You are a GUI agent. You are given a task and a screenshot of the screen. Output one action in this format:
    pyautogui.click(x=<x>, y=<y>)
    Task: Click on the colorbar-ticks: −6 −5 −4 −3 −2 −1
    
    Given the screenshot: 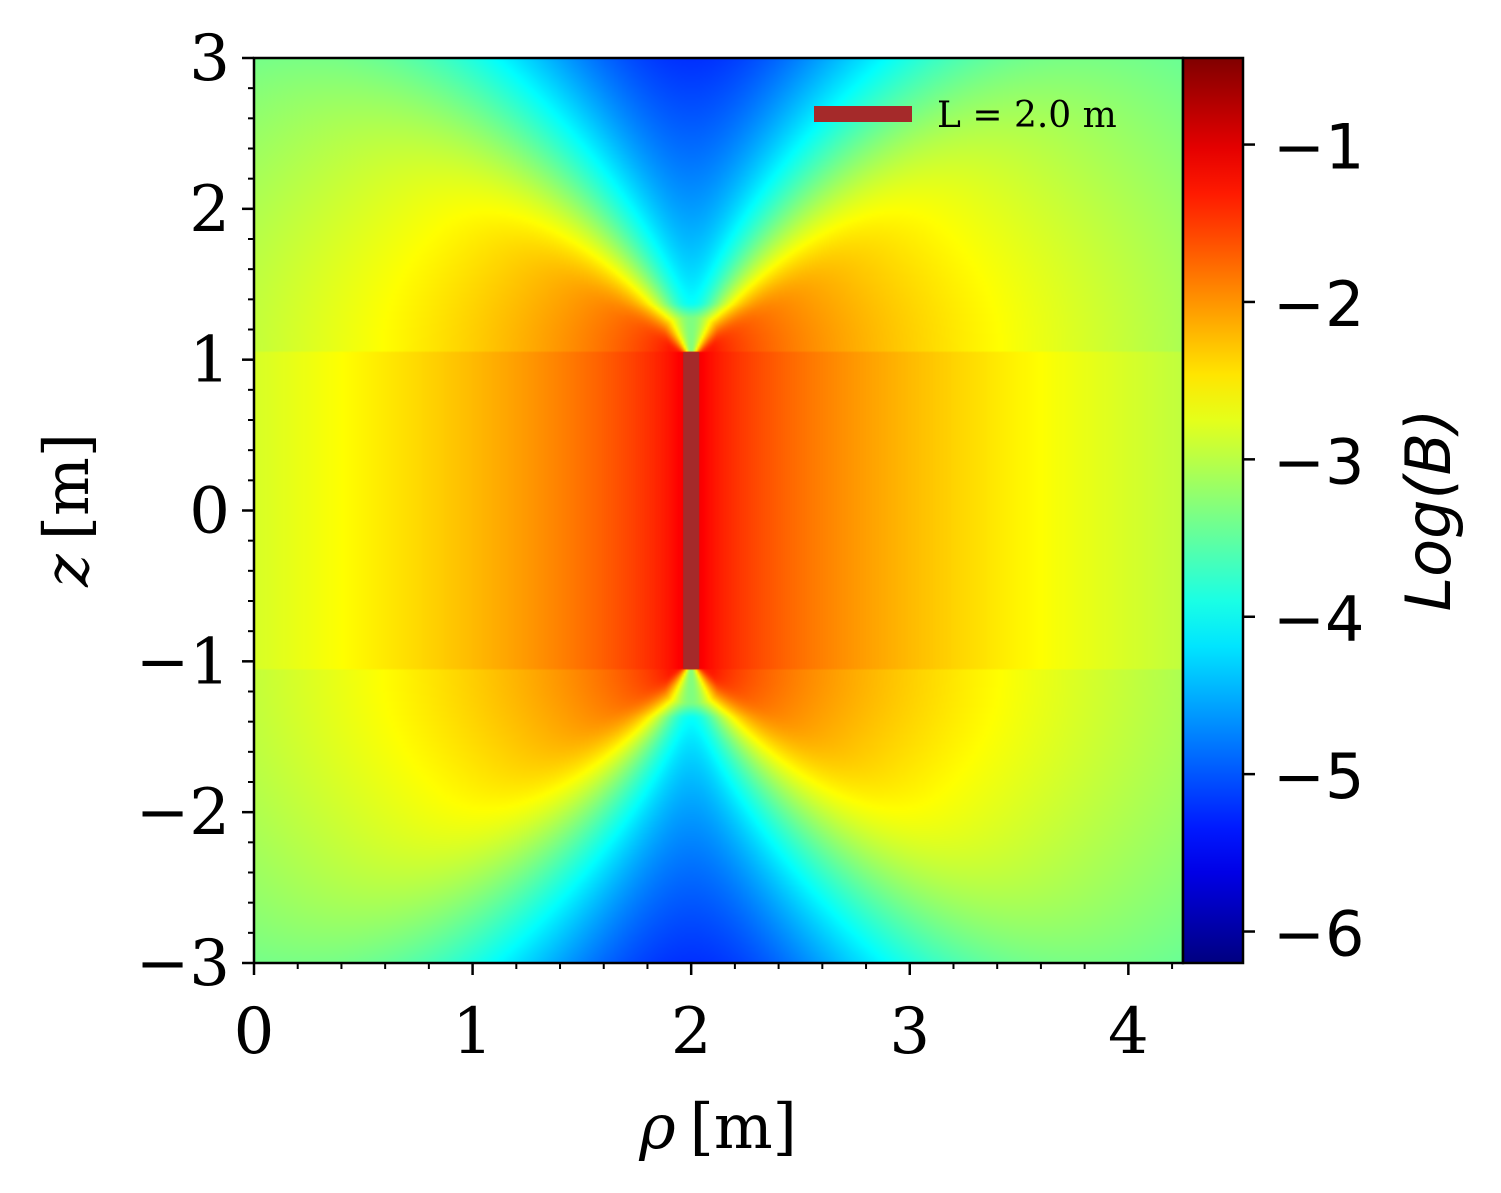 What is the action you would take?
    pyautogui.click(x=1303, y=541)
    